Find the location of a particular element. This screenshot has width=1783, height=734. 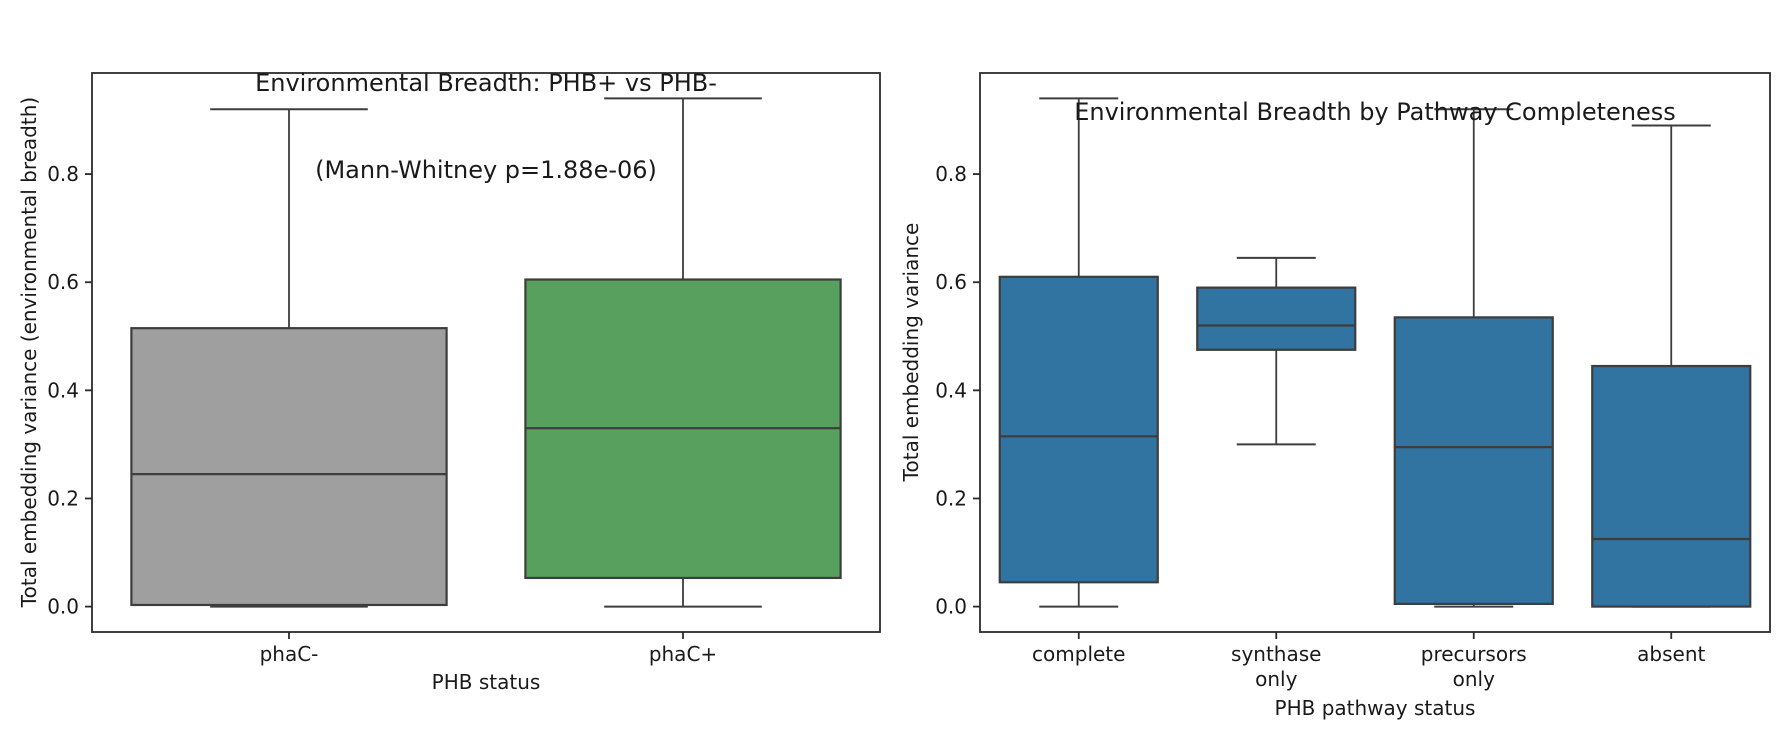

right-y-axis-label: Total embedding variance is located at coordinates (911, 352).